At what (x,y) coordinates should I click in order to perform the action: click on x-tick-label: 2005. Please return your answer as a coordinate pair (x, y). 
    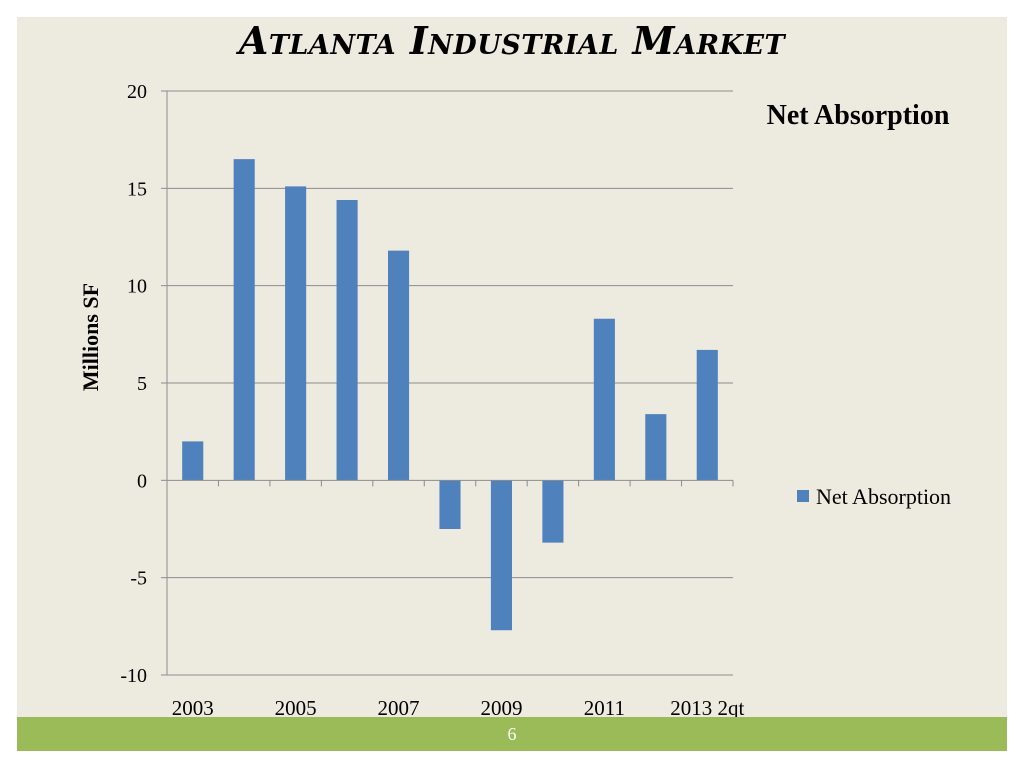
    Looking at the image, I should click on (296, 708).